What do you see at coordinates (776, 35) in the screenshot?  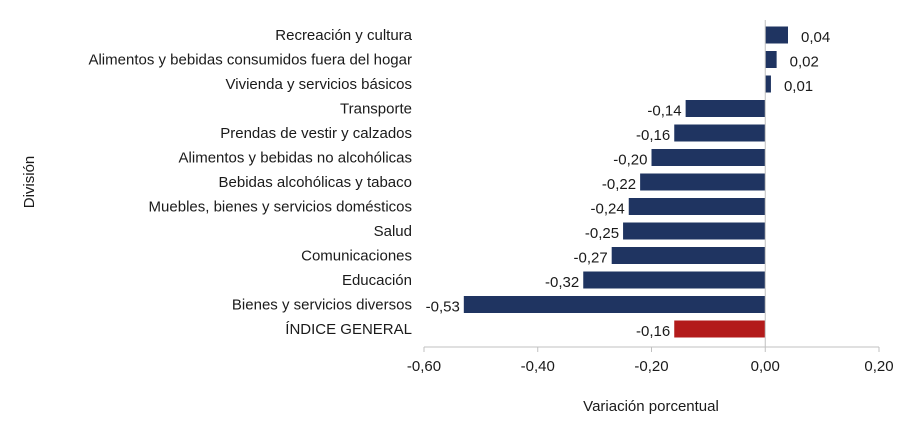 I see `bar-recreacion-y-cultura` at bounding box center [776, 35].